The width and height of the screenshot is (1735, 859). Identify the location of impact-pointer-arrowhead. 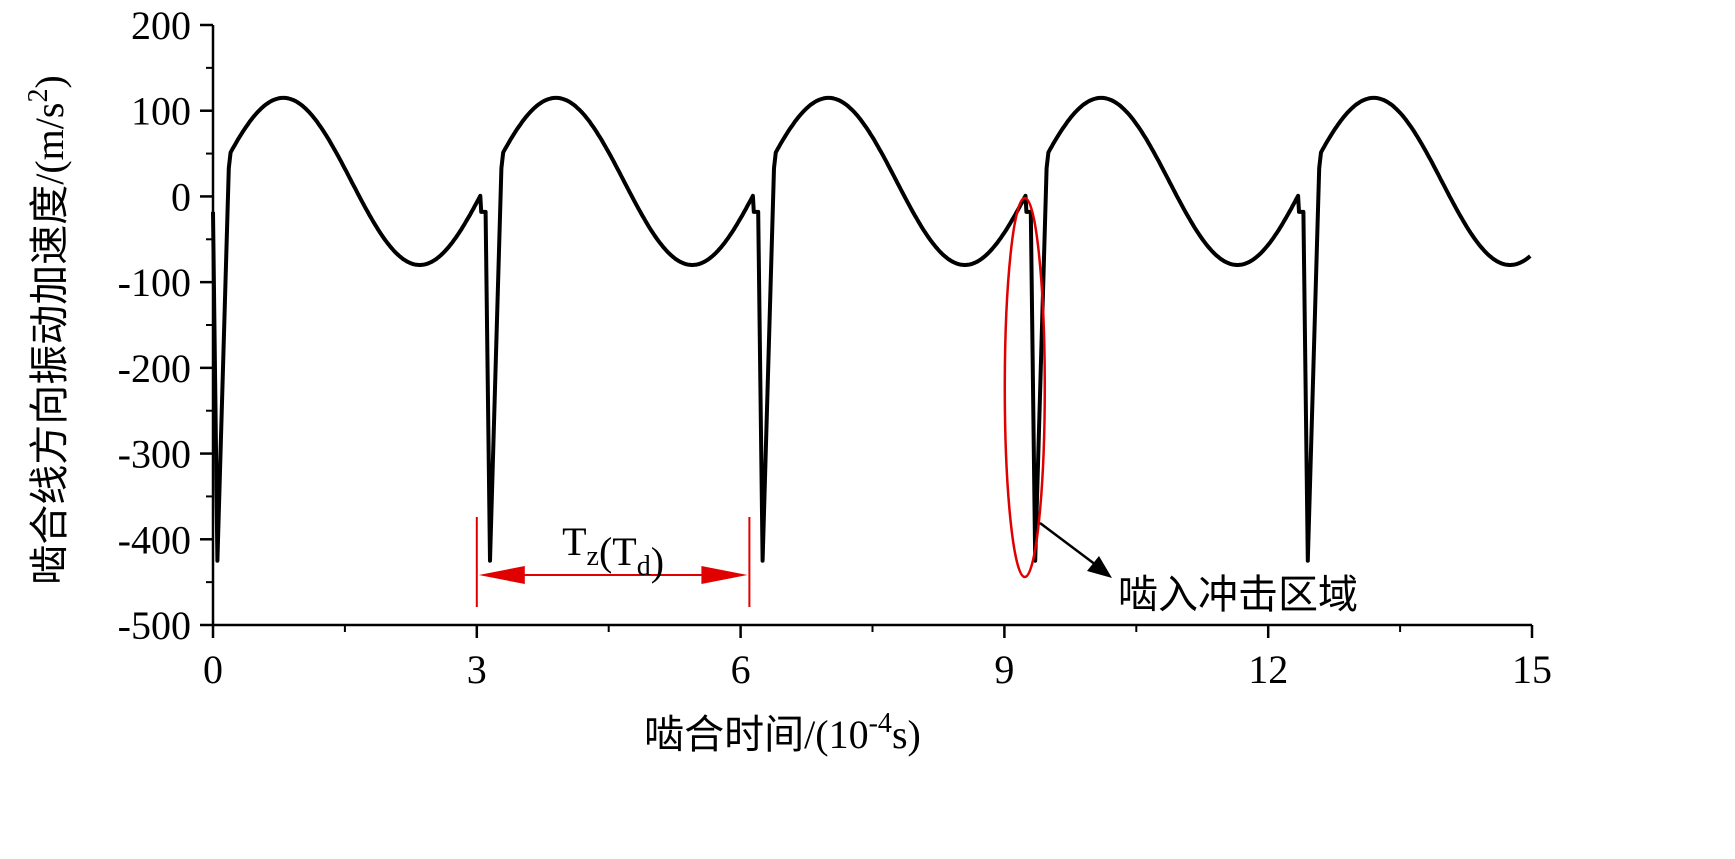
(1099, 567).